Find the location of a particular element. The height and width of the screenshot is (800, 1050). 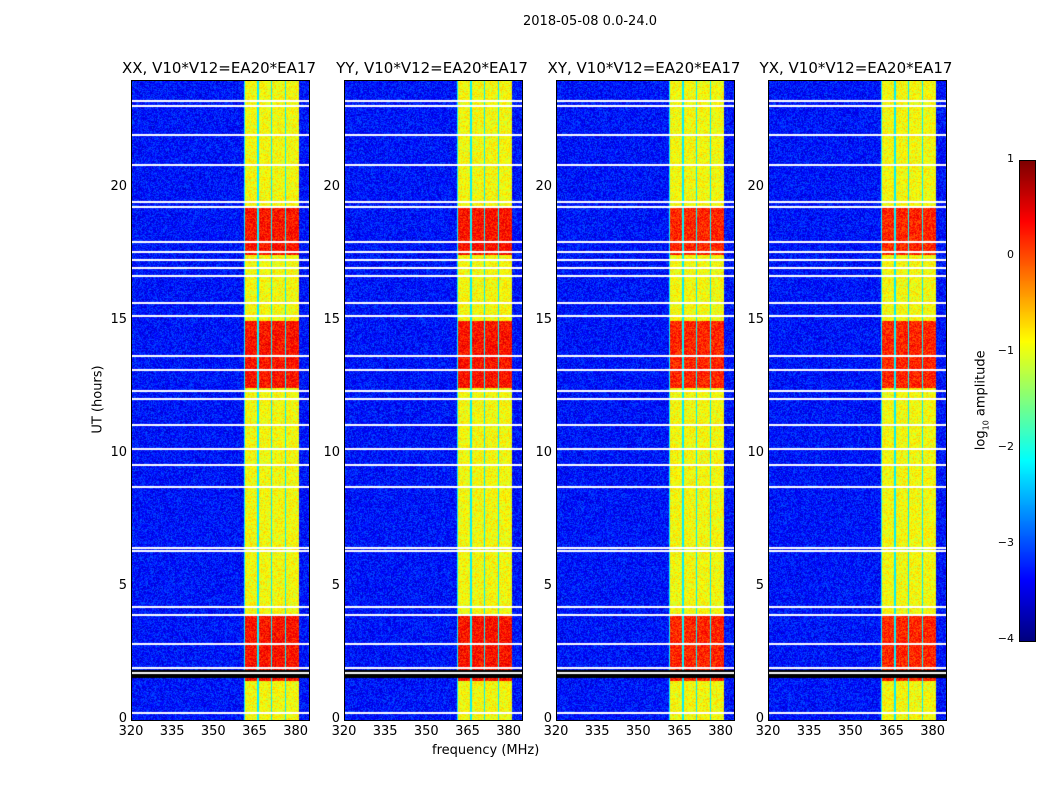

colorbar is located at coordinates (1027, 401).